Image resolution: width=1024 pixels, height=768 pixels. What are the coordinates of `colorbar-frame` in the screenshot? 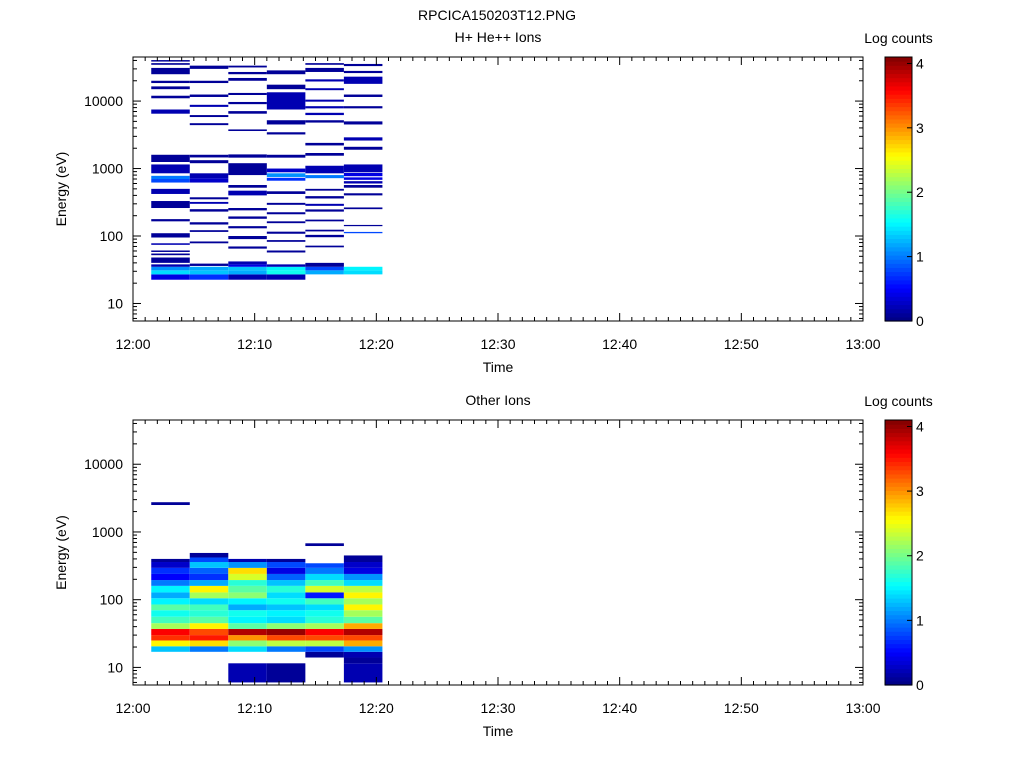 It's located at (898, 189).